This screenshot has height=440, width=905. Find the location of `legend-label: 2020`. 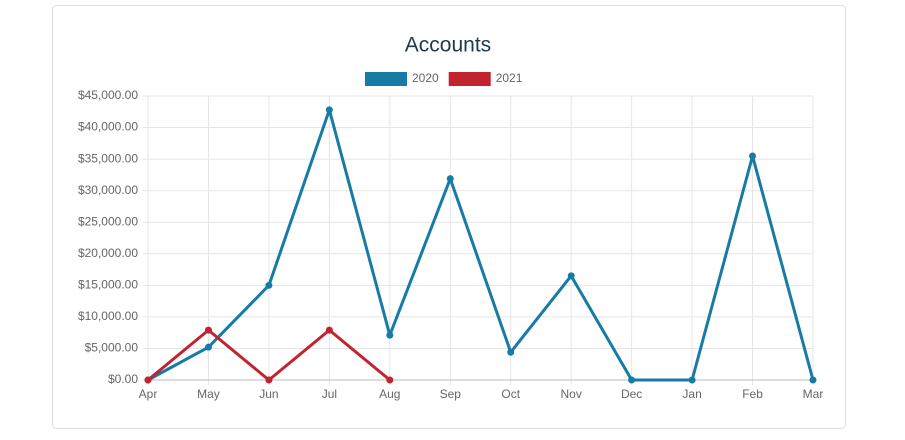

legend-label: 2020 is located at coordinates (425, 78).